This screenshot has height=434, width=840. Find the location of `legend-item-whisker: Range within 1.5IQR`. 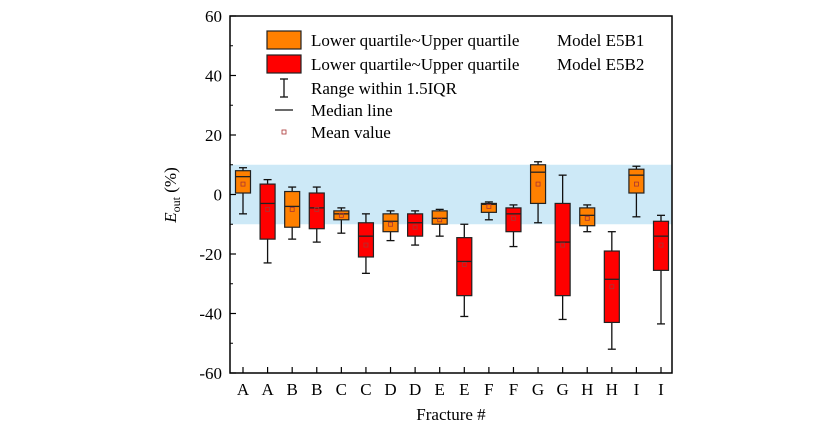

legend-item-whisker: Range within 1.5IQR is located at coordinates (369, 88).